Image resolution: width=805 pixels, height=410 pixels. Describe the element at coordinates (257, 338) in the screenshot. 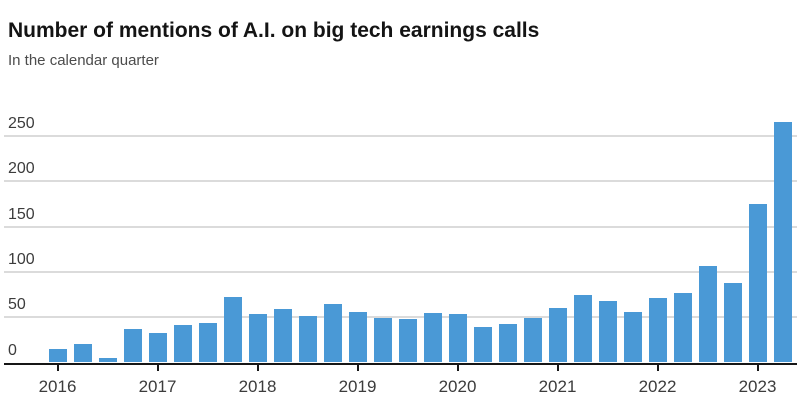

I see `bar-q1-2018` at that location.